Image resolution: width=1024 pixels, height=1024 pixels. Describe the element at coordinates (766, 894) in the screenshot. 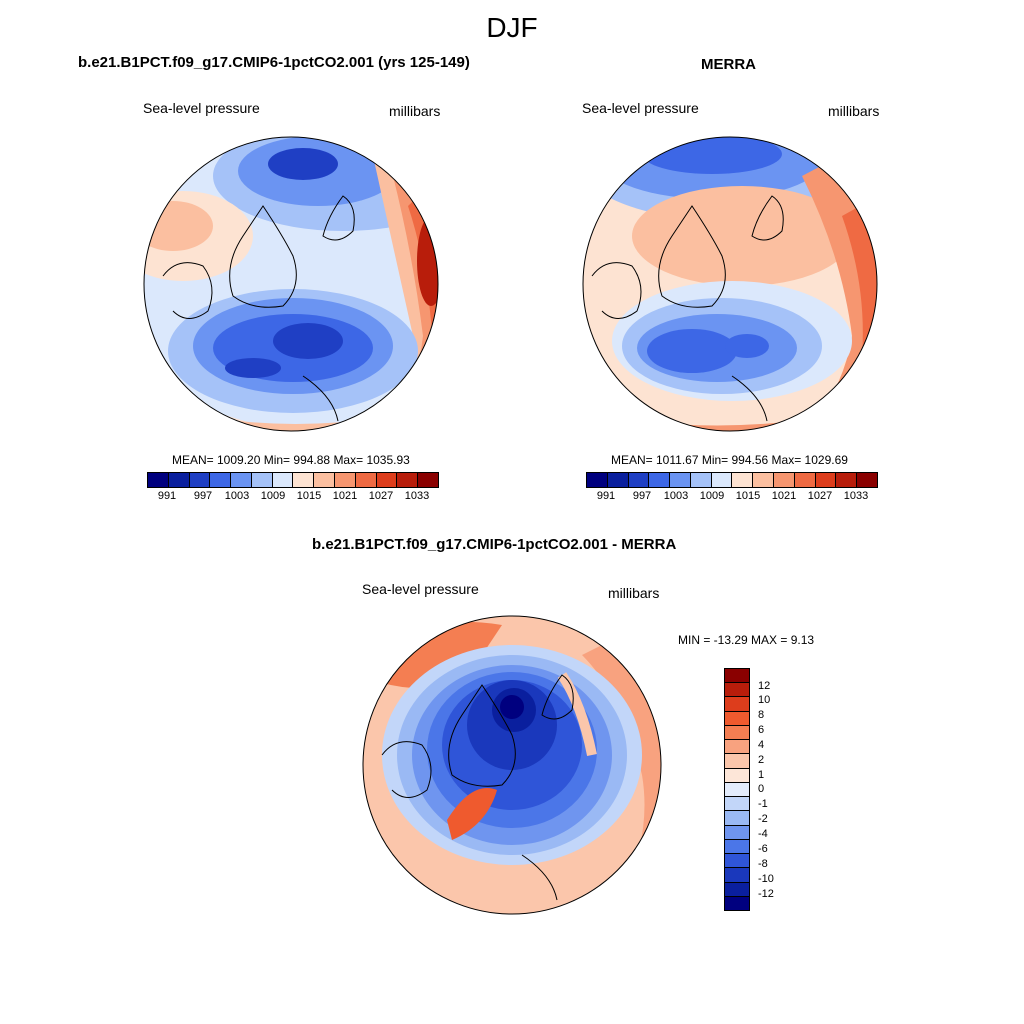

I see `diff-colorbar-tick: -12` at that location.